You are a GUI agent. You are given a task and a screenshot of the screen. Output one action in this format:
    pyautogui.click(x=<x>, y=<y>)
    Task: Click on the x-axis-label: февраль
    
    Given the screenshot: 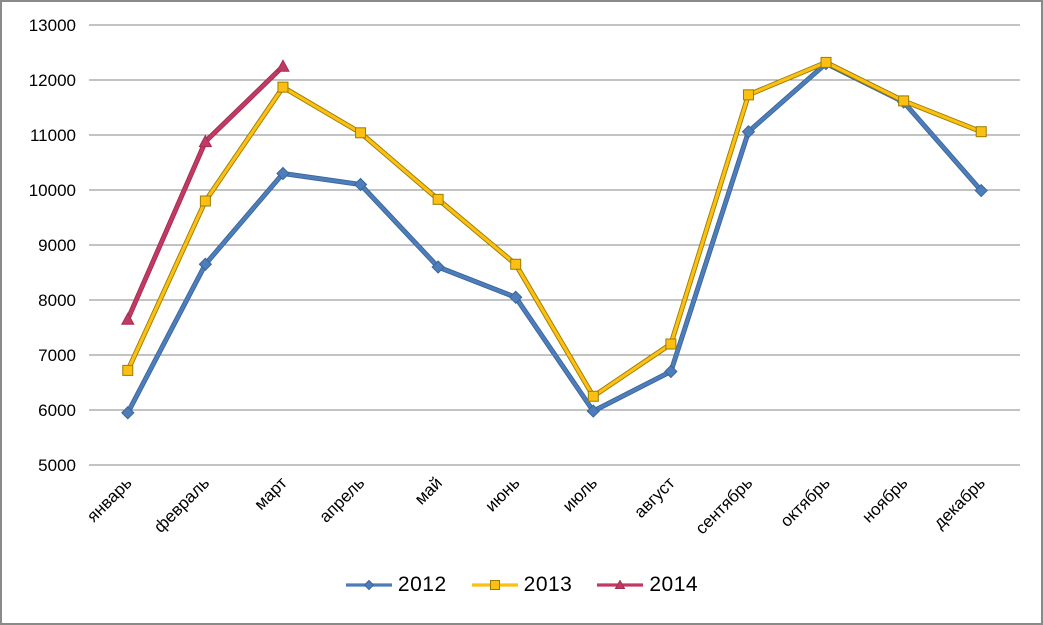 What is the action you would take?
    pyautogui.click(x=181, y=504)
    